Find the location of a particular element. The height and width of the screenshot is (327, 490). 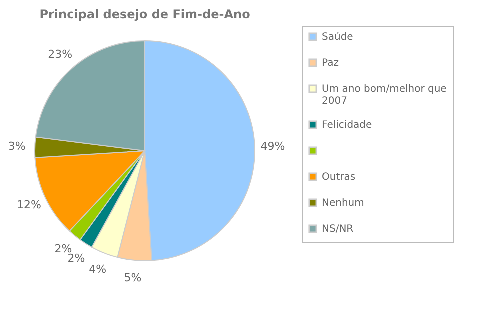

data-label: 4% is located at coordinates (98, 269).